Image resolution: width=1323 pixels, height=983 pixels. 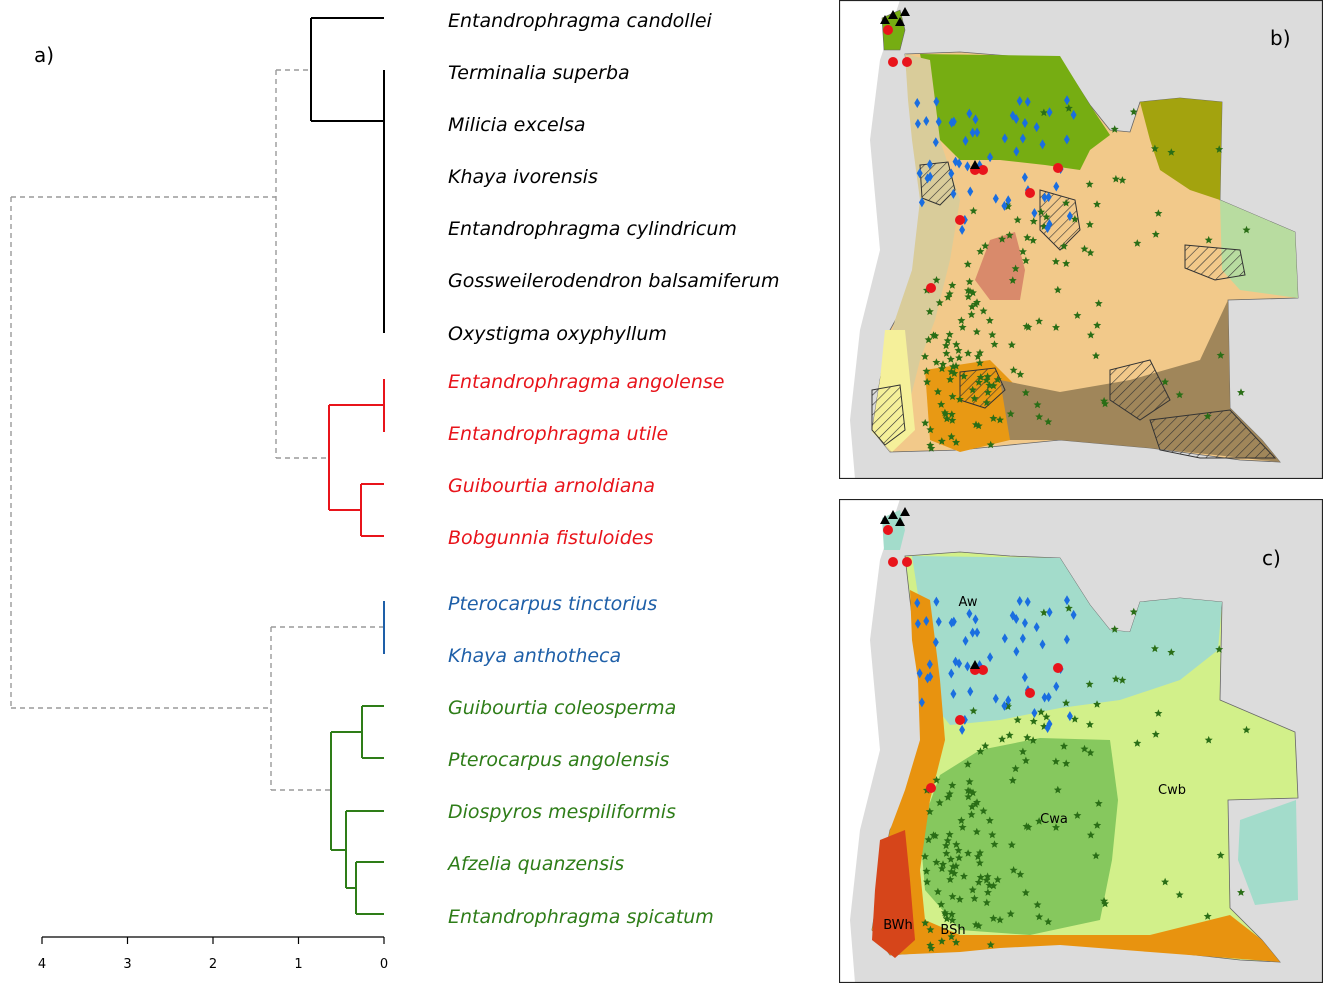 What do you see at coordinates (1271, 558) in the screenshot?
I see `panel-c-label: c)` at bounding box center [1271, 558].